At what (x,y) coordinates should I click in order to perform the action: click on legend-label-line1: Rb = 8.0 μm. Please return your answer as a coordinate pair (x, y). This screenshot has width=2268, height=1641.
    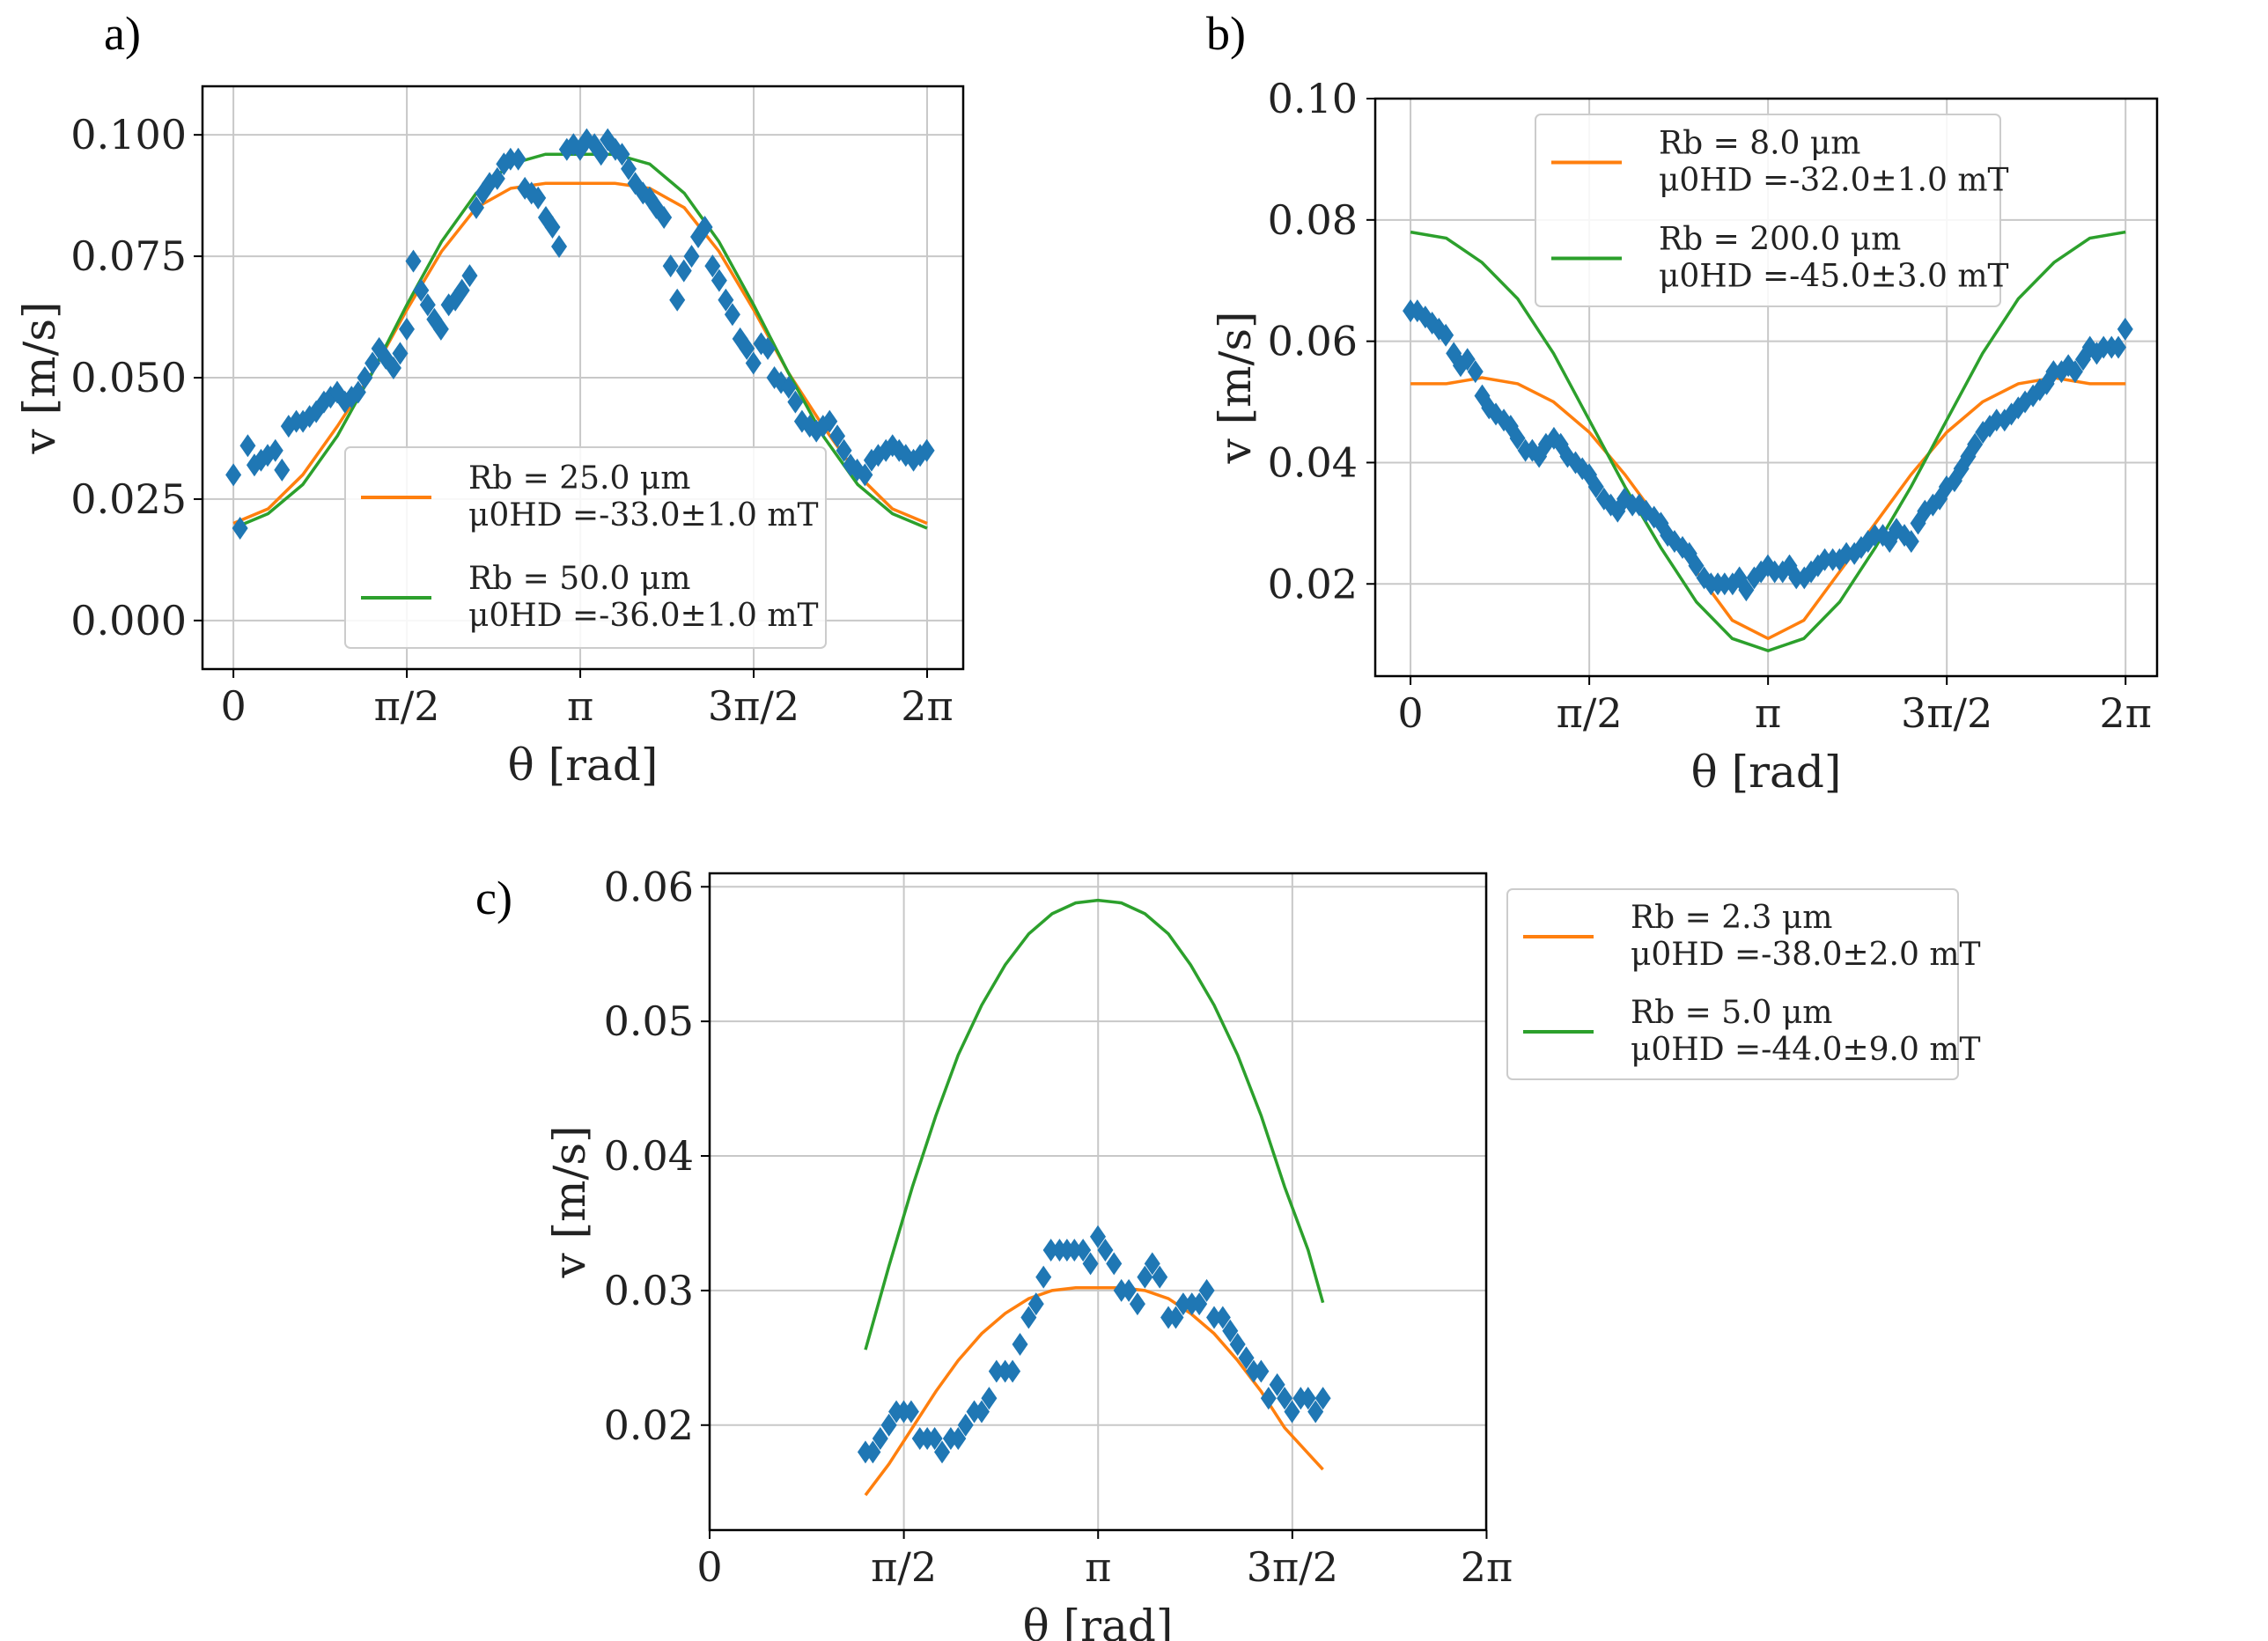
    Looking at the image, I should click on (1759, 144).